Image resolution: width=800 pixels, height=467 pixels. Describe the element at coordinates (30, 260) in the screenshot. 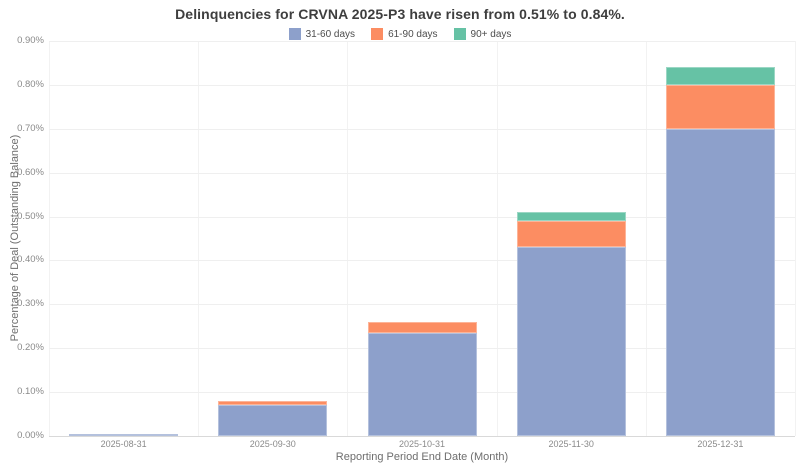

I see `y-tick-label: 0.40%` at that location.